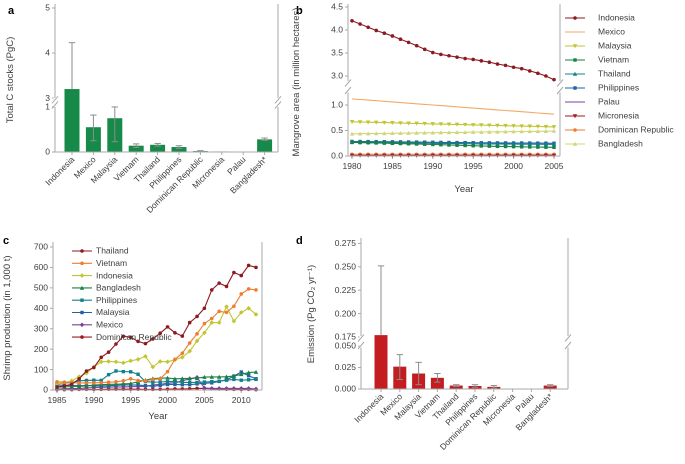  I want to click on svg-text: 600, so click(41, 267).